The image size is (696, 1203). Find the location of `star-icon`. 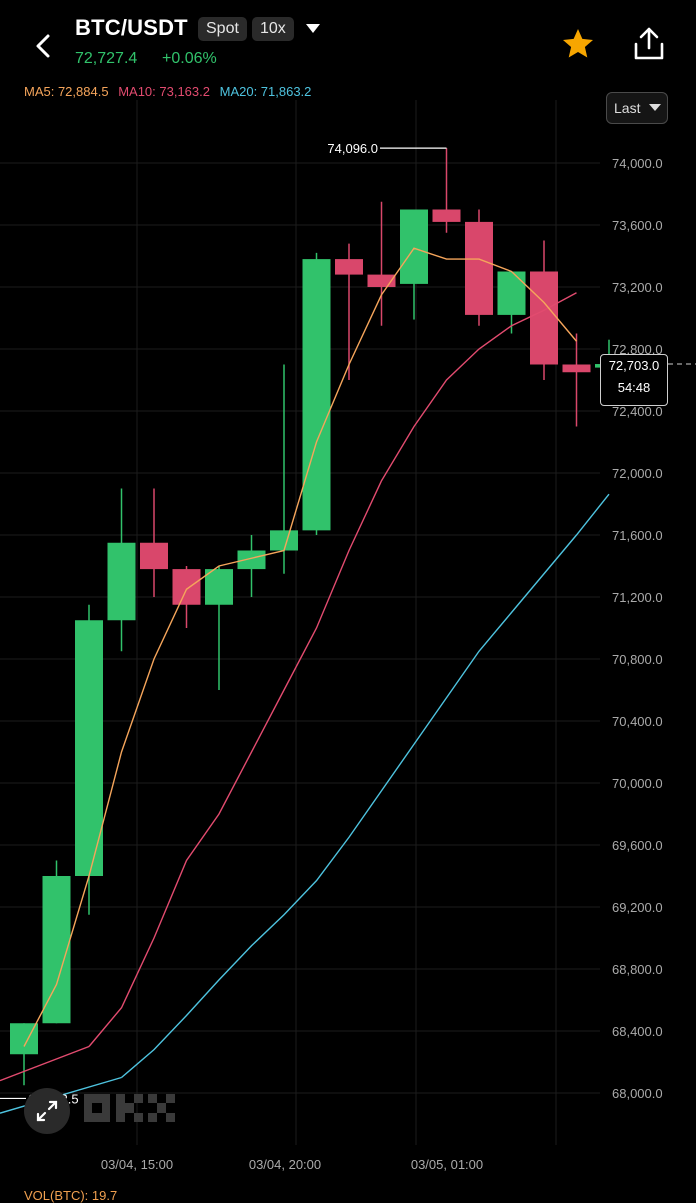

star-icon is located at coordinates (578, 44).